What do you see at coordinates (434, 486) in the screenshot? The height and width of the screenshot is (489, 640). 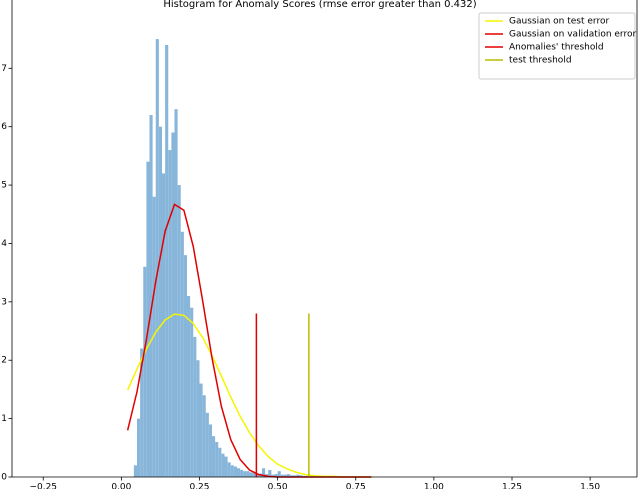 I see `x-tick-label: 1.00` at bounding box center [434, 486].